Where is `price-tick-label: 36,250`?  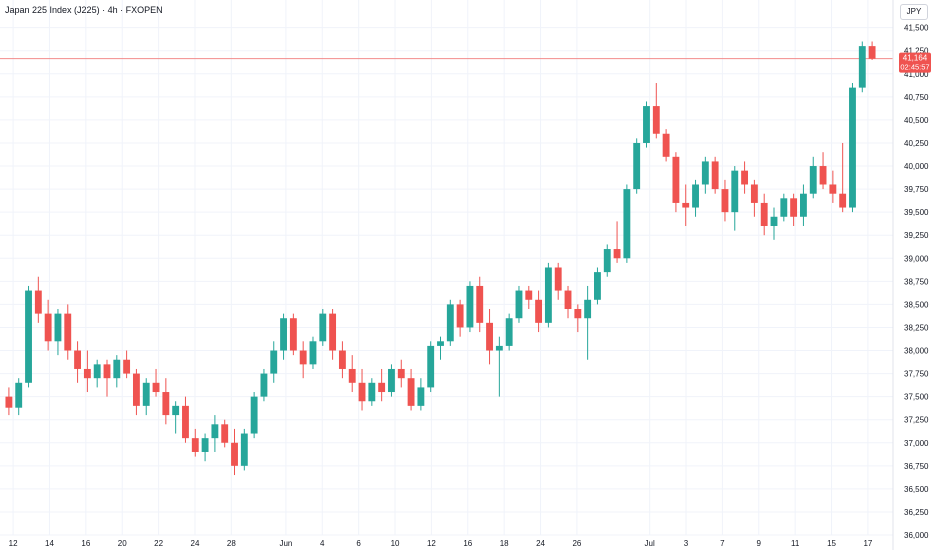
price-tick-label: 36,250 is located at coordinates (916, 512).